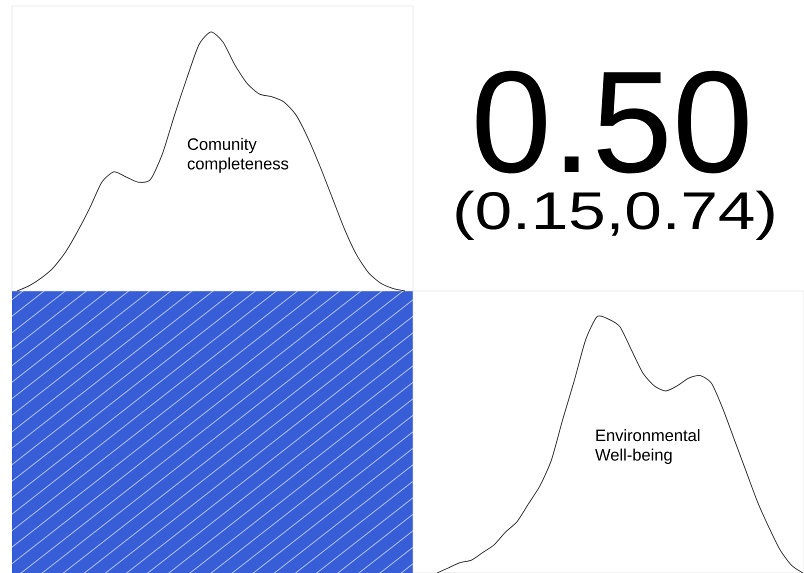 Image resolution: width=804 pixels, height=573 pixels. Describe the element at coordinates (647, 446) in the screenshot. I see `annotation: Environmental Well-being` at that location.